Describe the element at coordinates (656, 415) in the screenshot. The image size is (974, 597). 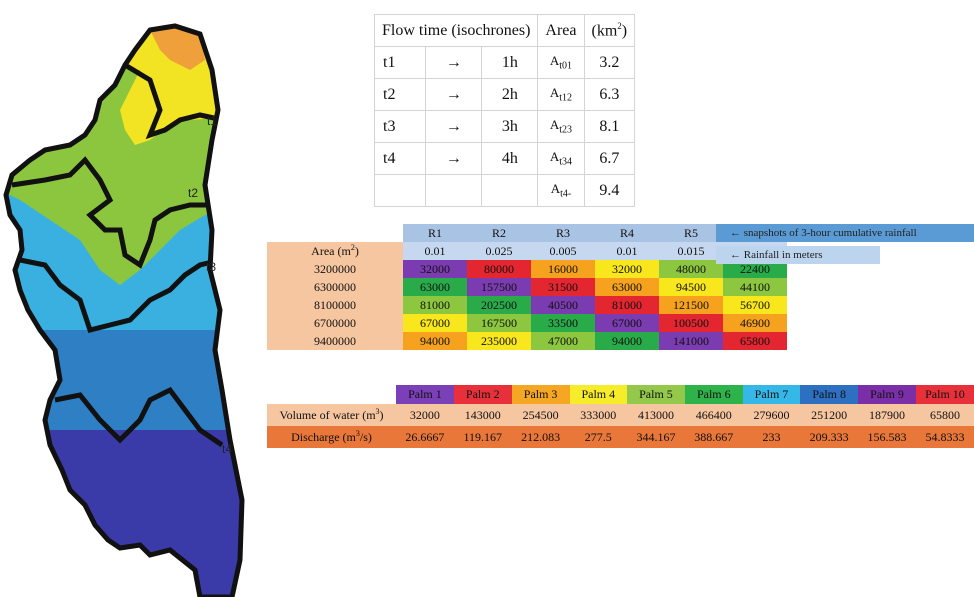
I see `volume-cell: 413000` at that location.